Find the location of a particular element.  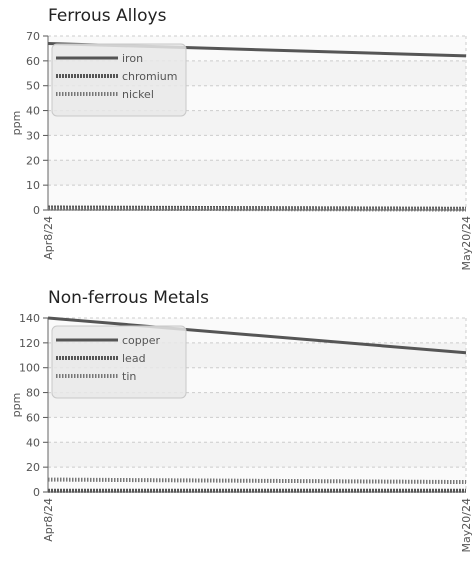

series-line-tin is located at coordinates (257, 481).